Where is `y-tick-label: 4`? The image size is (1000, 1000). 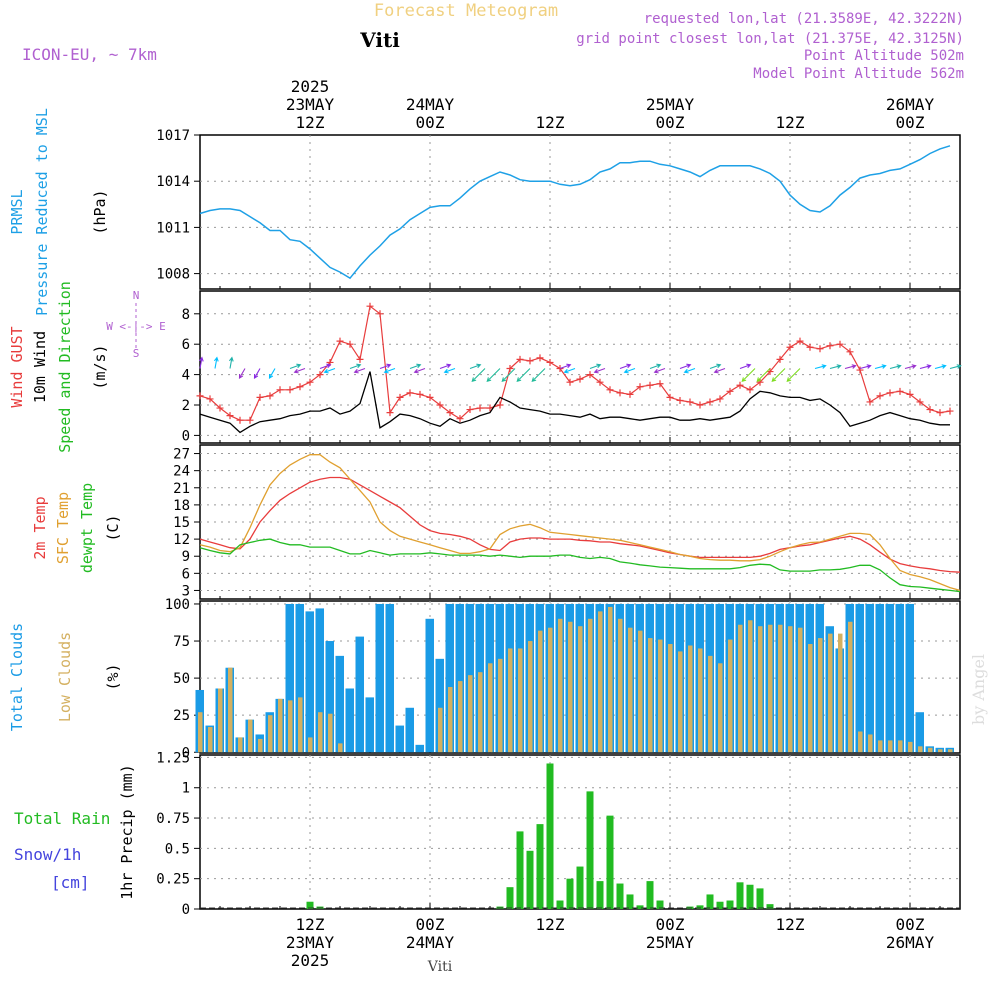 y-tick-label: 4 is located at coordinates (186, 376).